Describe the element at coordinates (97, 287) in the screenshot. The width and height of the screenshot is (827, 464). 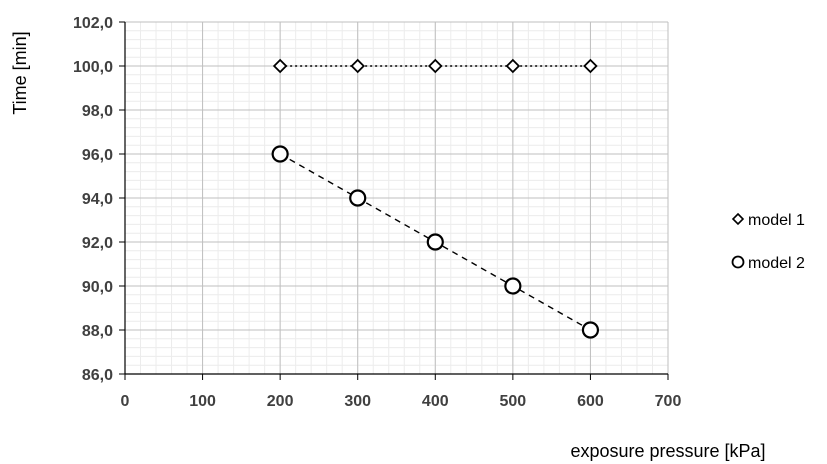
I see `y-tick-label: 90,0` at that location.